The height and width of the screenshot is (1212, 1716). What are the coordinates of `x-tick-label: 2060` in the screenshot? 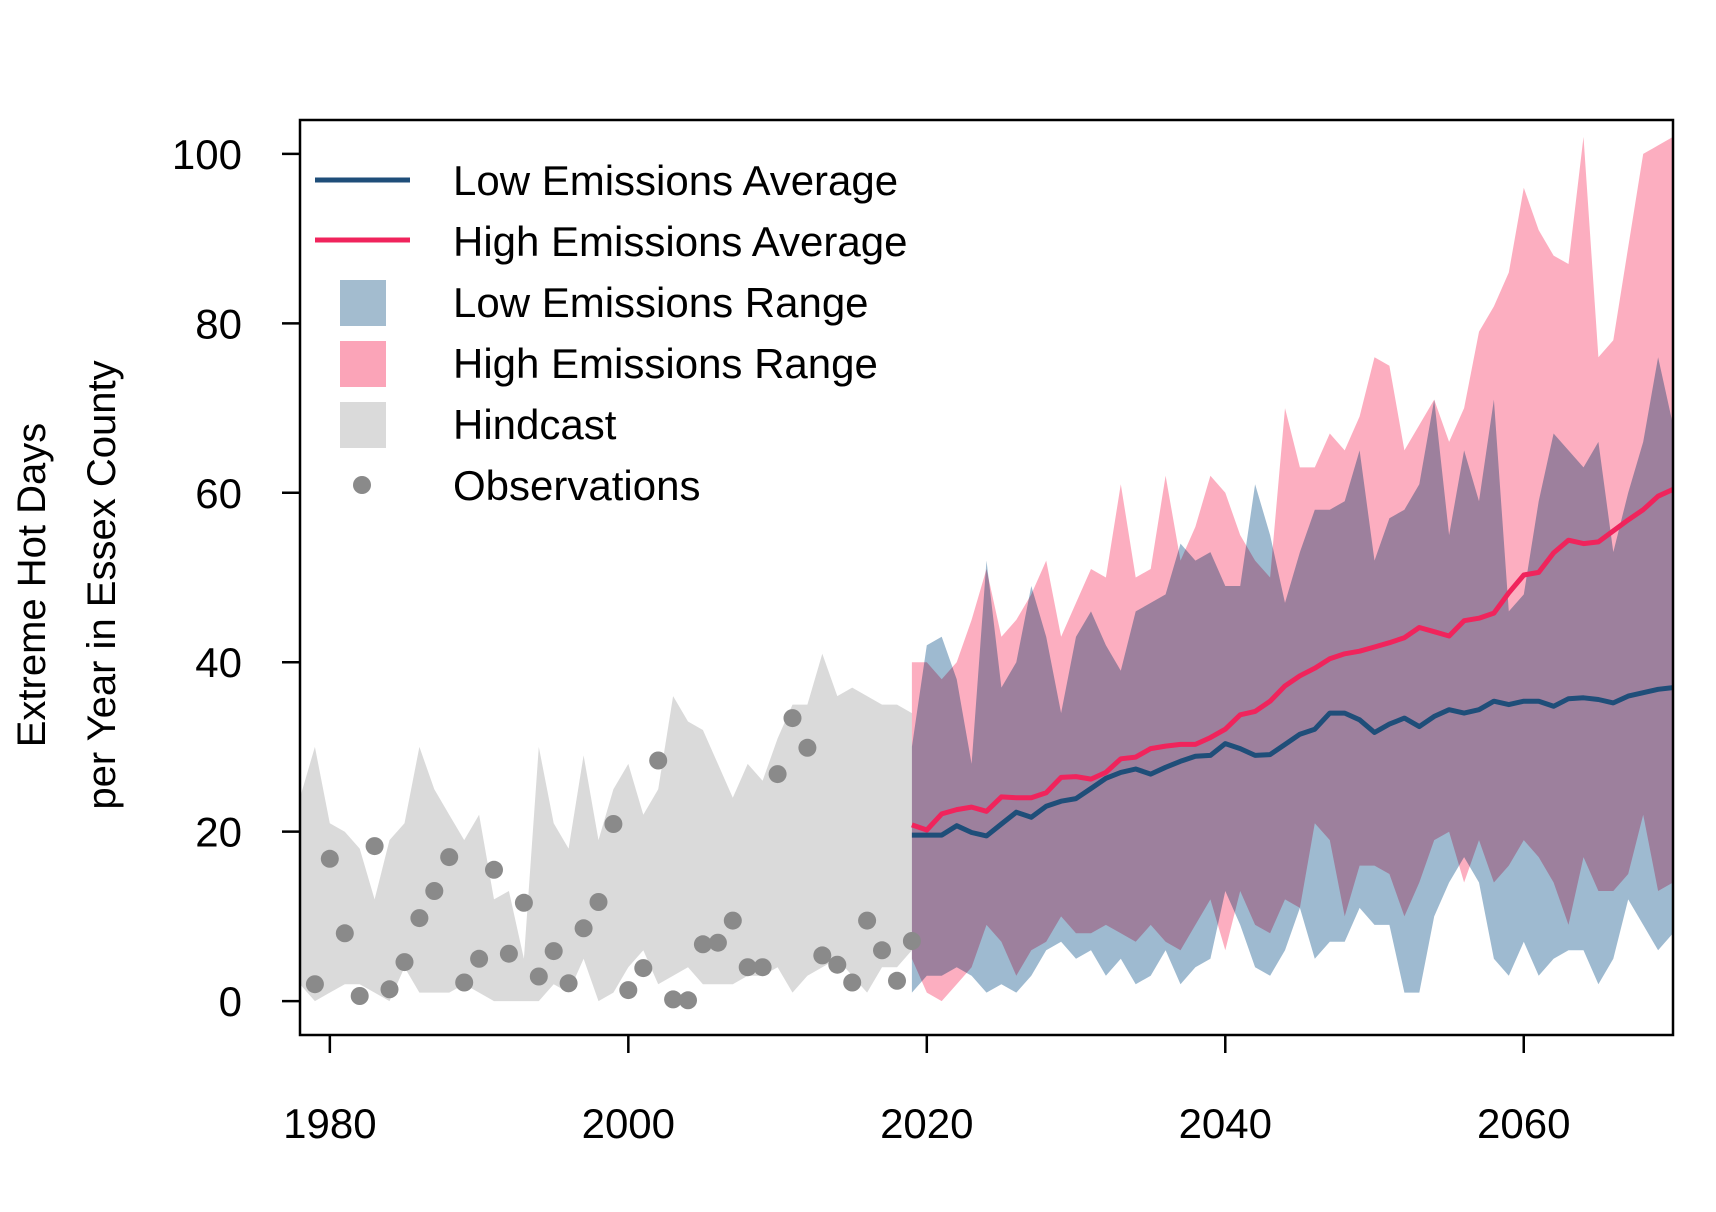 It's located at (1523, 1123).